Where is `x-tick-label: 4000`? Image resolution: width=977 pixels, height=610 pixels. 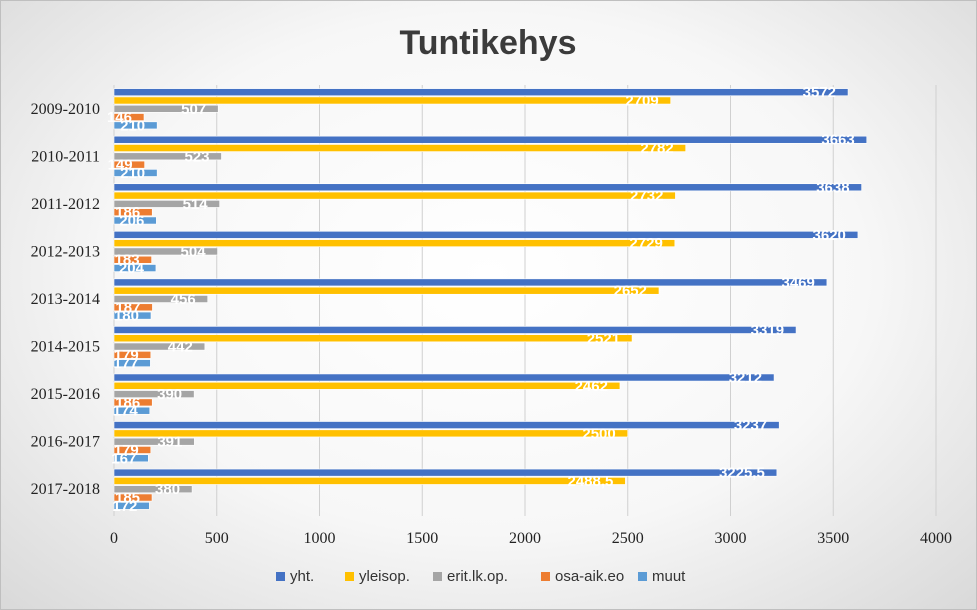 x-tick-label: 4000 is located at coordinates (936, 538).